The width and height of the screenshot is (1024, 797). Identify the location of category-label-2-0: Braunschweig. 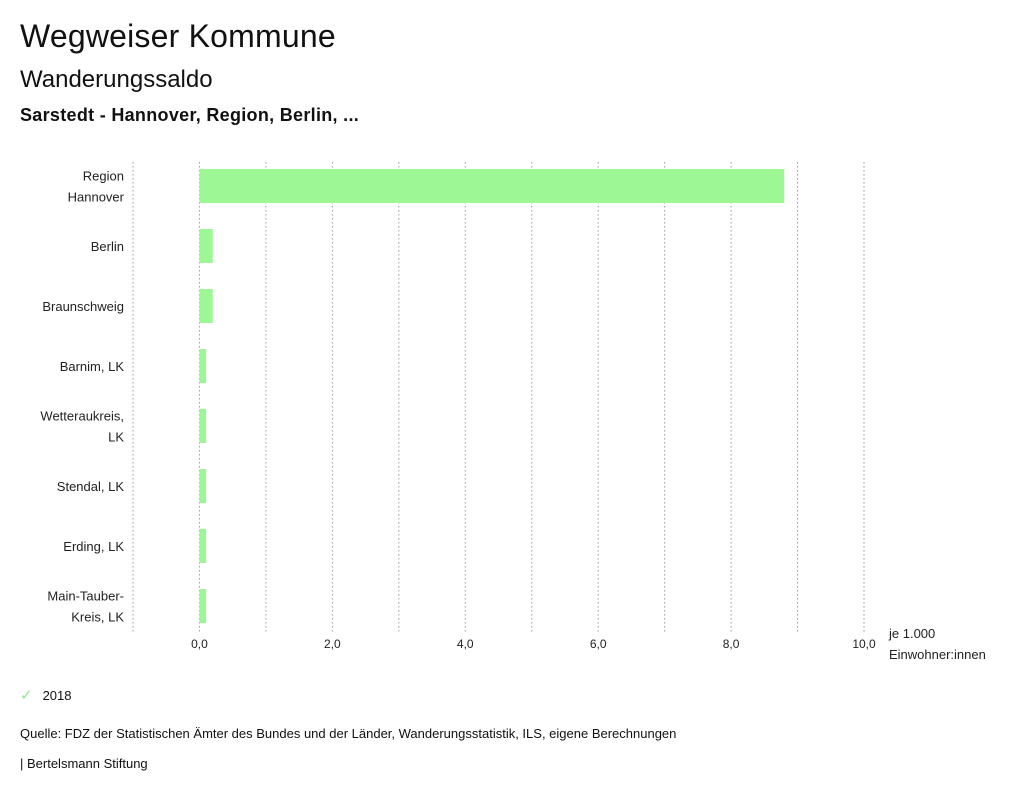
(83, 306).